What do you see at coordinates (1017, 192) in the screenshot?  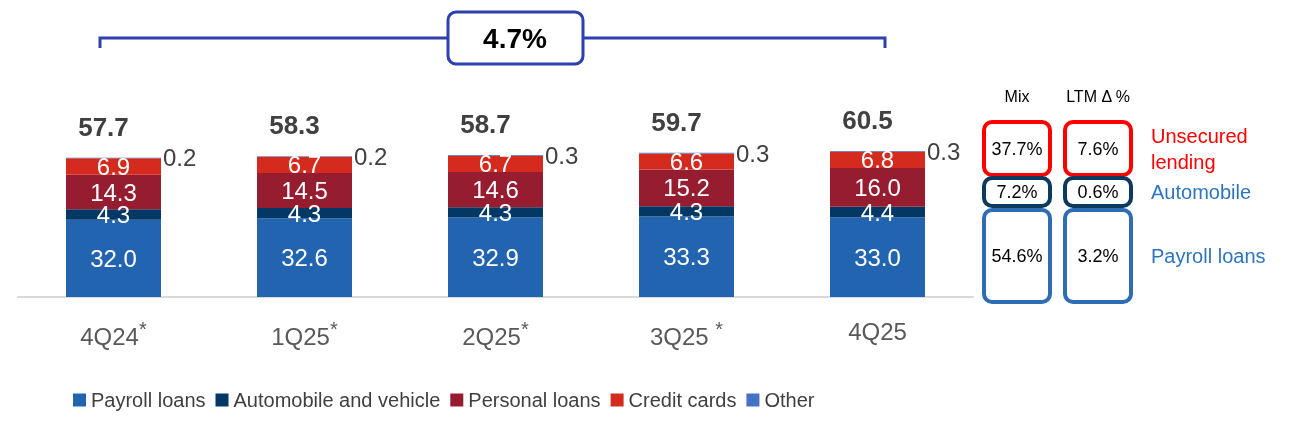 I see `text: 7.2%` at bounding box center [1017, 192].